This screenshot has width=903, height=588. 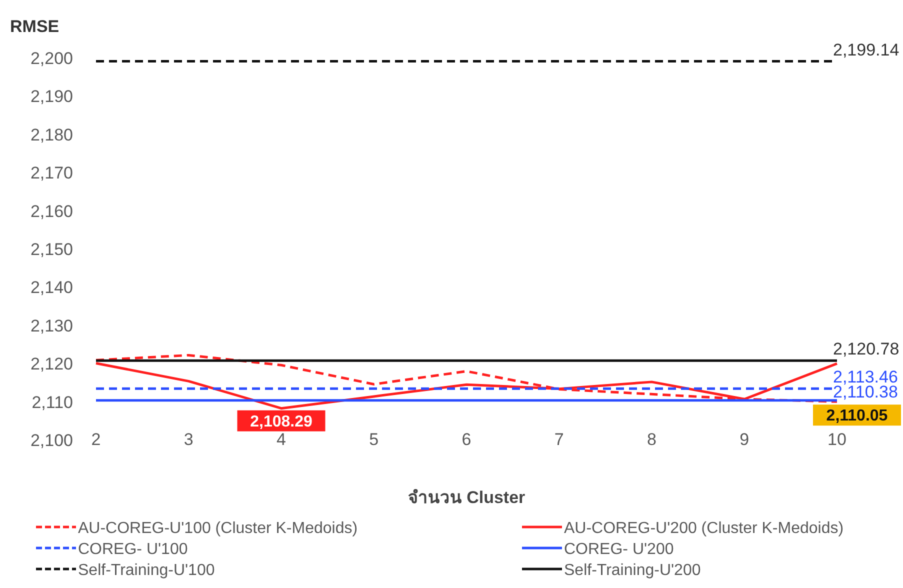 What do you see at coordinates (51, 96) in the screenshot?
I see `y-tick-label: 2,190` at bounding box center [51, 96].